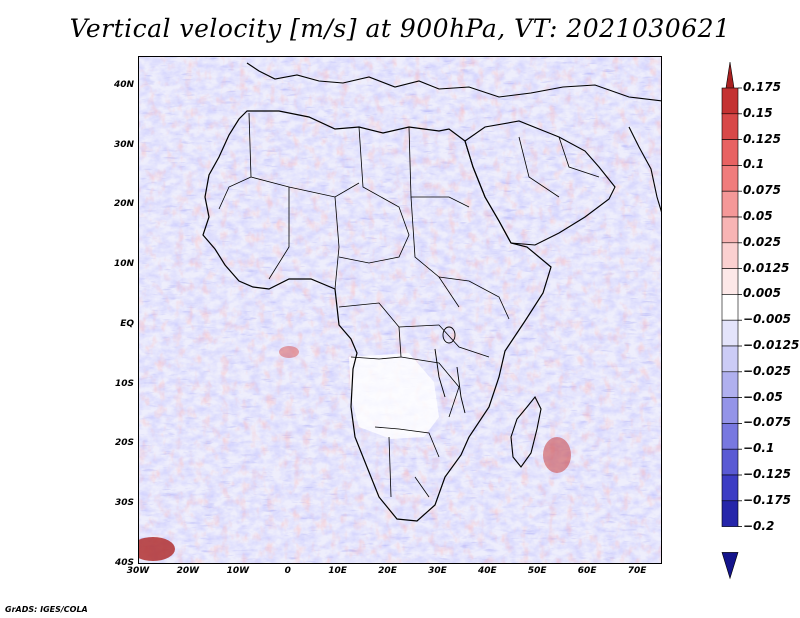  I want to click on feature-madagascar-east, so click(557, 455).